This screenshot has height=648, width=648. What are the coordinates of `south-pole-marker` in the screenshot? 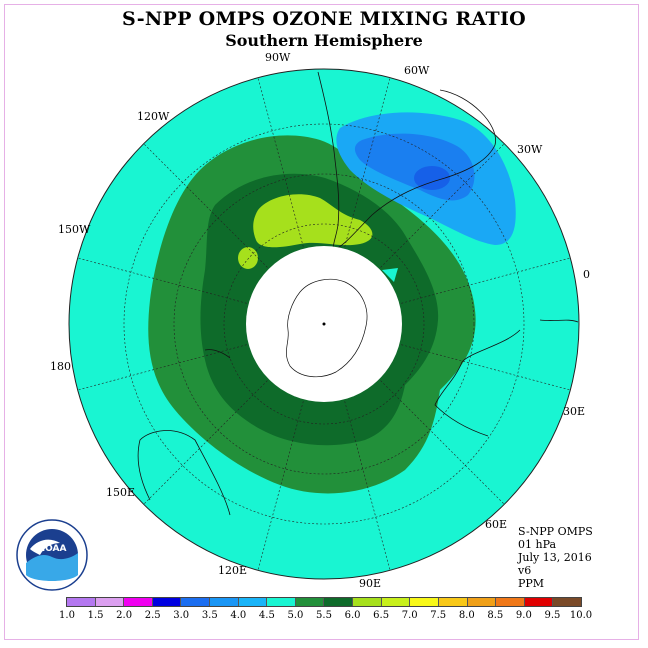 It's located at (324, 324).